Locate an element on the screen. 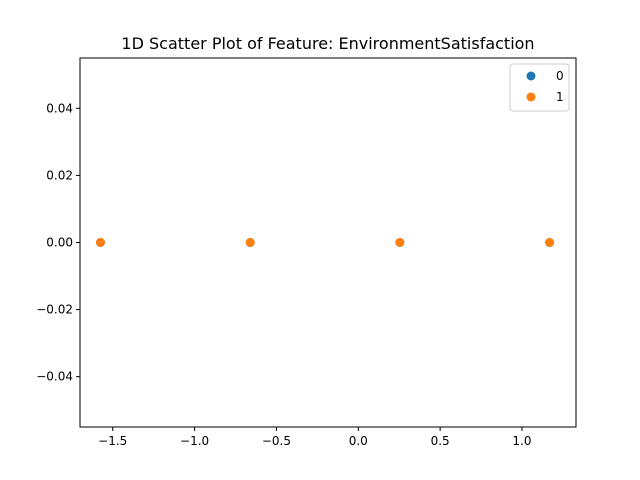 This screenshot has height=480, width=640. x-tick-label: 1.0 is located at coordinates (521, 441).